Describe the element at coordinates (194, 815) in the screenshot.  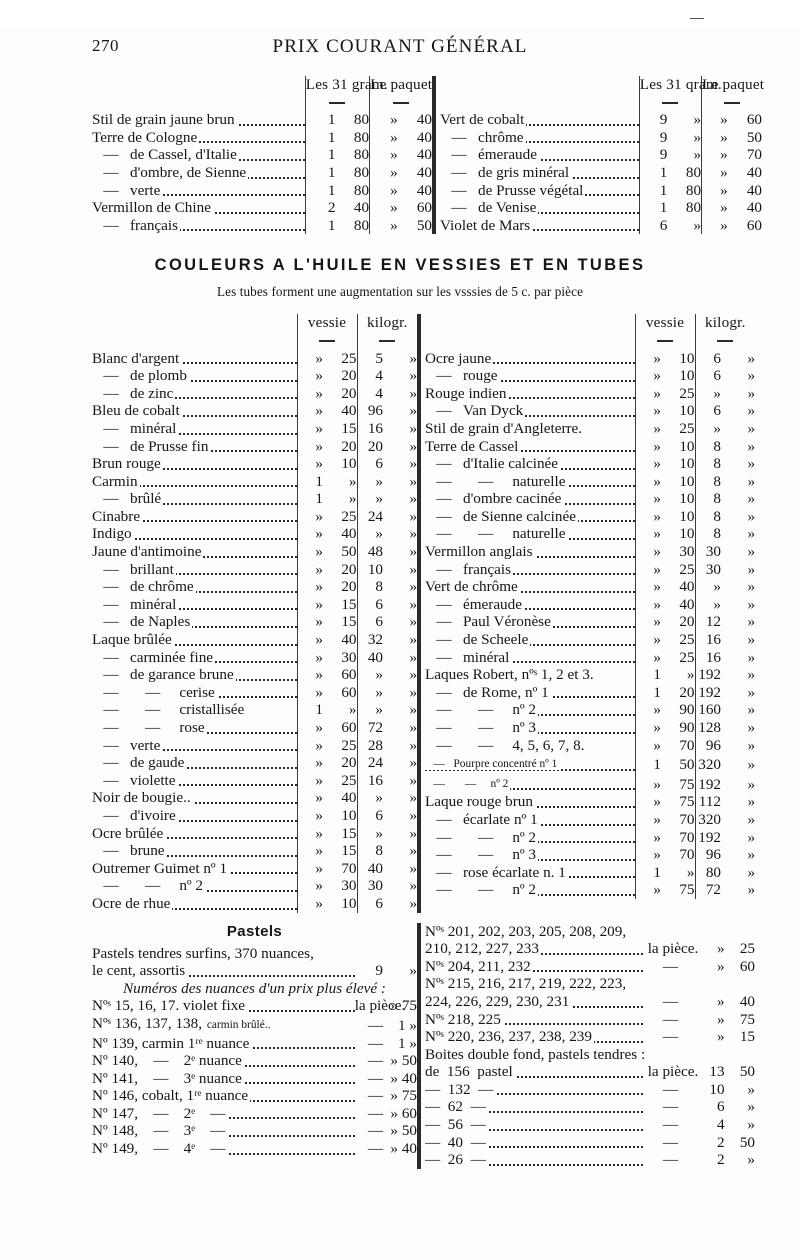
I see `item-name-cell: — d'ivoire` at that location.